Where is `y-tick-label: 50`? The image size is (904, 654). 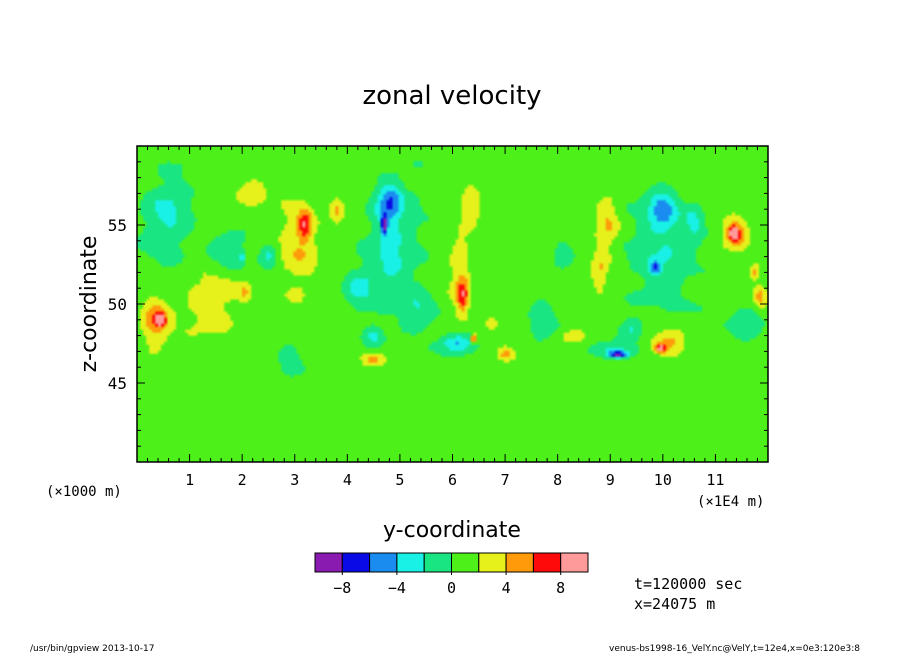 y-tick-label: 50 is located at coordinates (117, 304).